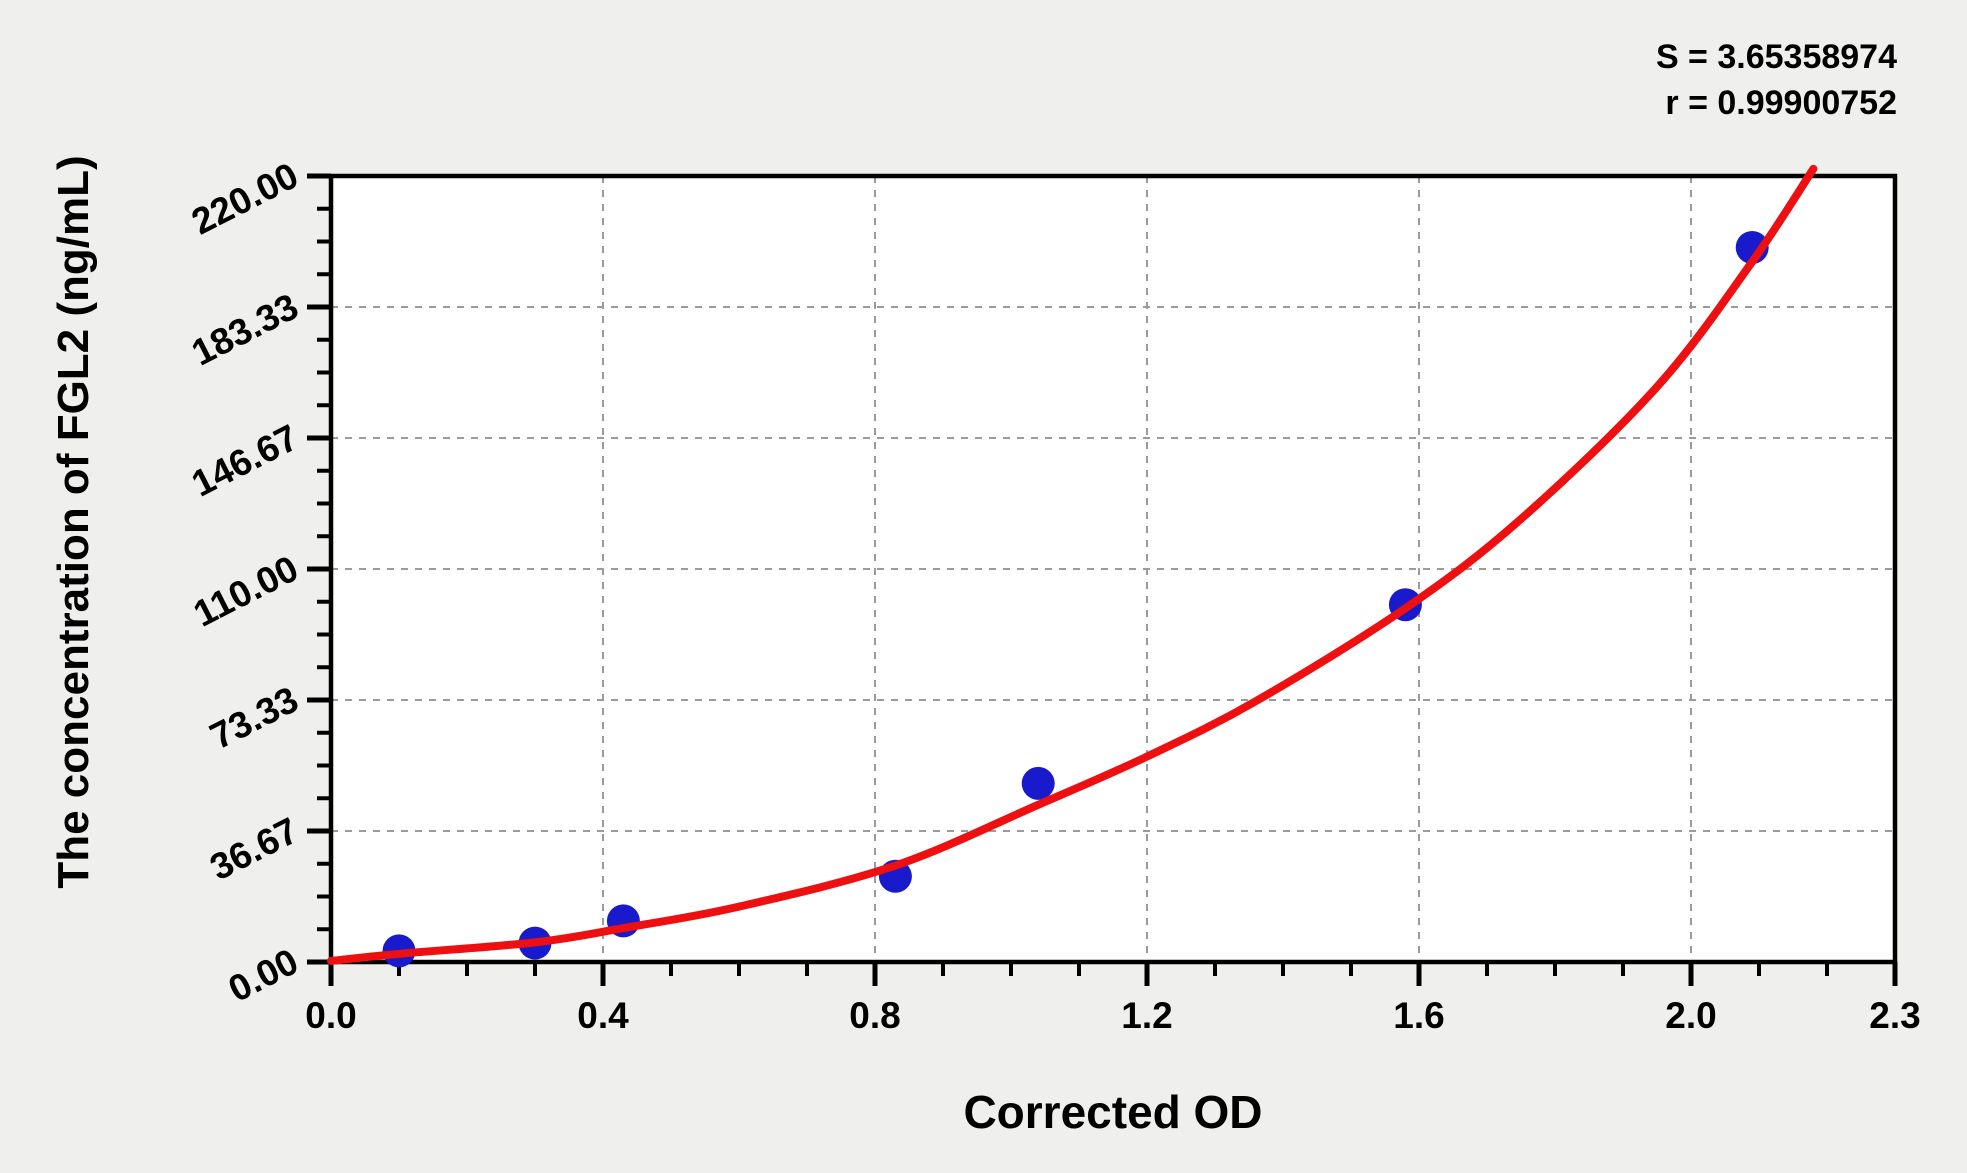 Image resolution: width=1967 pixels, height=1173 pixels. What do you see at coordinates (603, 1015) in the screenshot?
I see `x-tick-label: 0.4` at bounding box center [603, 1015].